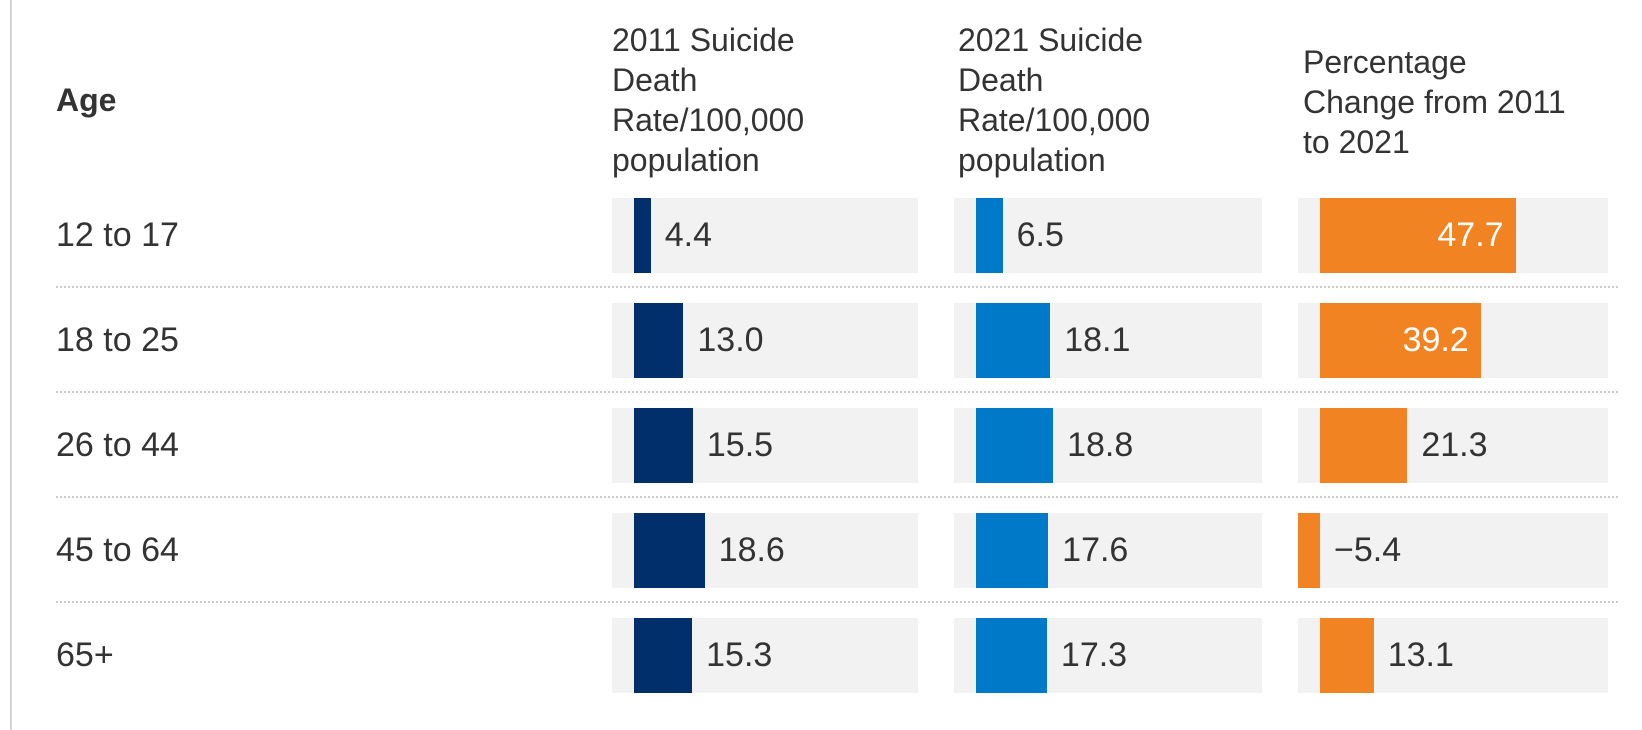  What do you see at coordinates (1368, 550) in the screenshot?
I see `data-label: −5.4` at bounding box center [1368, 550].